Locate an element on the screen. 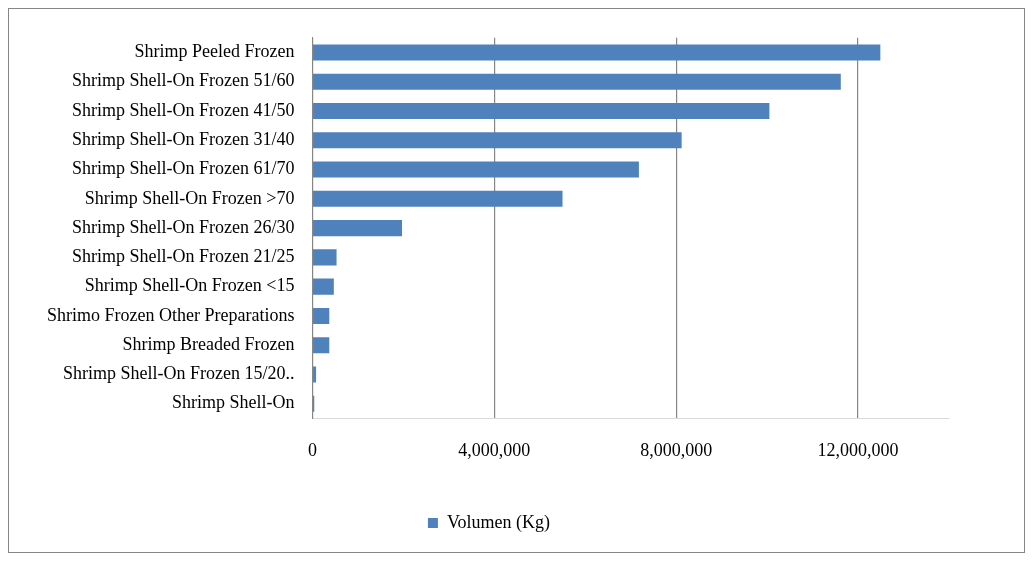 The height and width of the screenshot is (561, 1033). y-tick-label: Shrimp Shell-On is located at coordinates (233, 402).